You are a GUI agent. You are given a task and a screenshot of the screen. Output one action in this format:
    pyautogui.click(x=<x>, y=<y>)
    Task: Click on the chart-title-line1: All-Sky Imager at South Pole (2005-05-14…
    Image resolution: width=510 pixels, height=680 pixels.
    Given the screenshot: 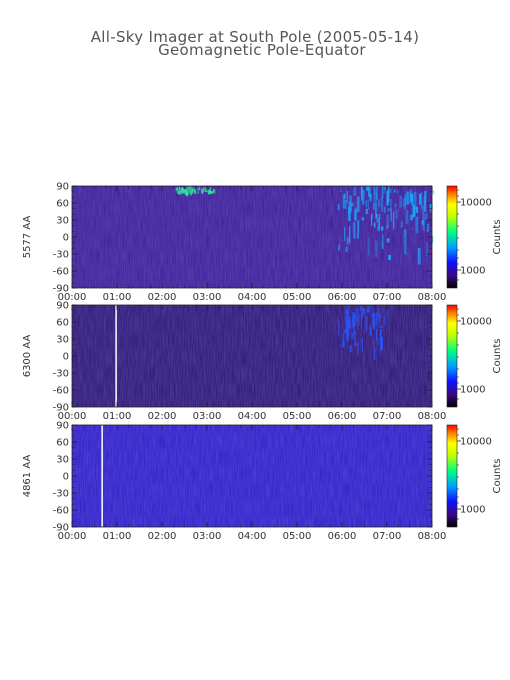 What is the action you would take?
    pyautogui.click(x=255, y=37)
    